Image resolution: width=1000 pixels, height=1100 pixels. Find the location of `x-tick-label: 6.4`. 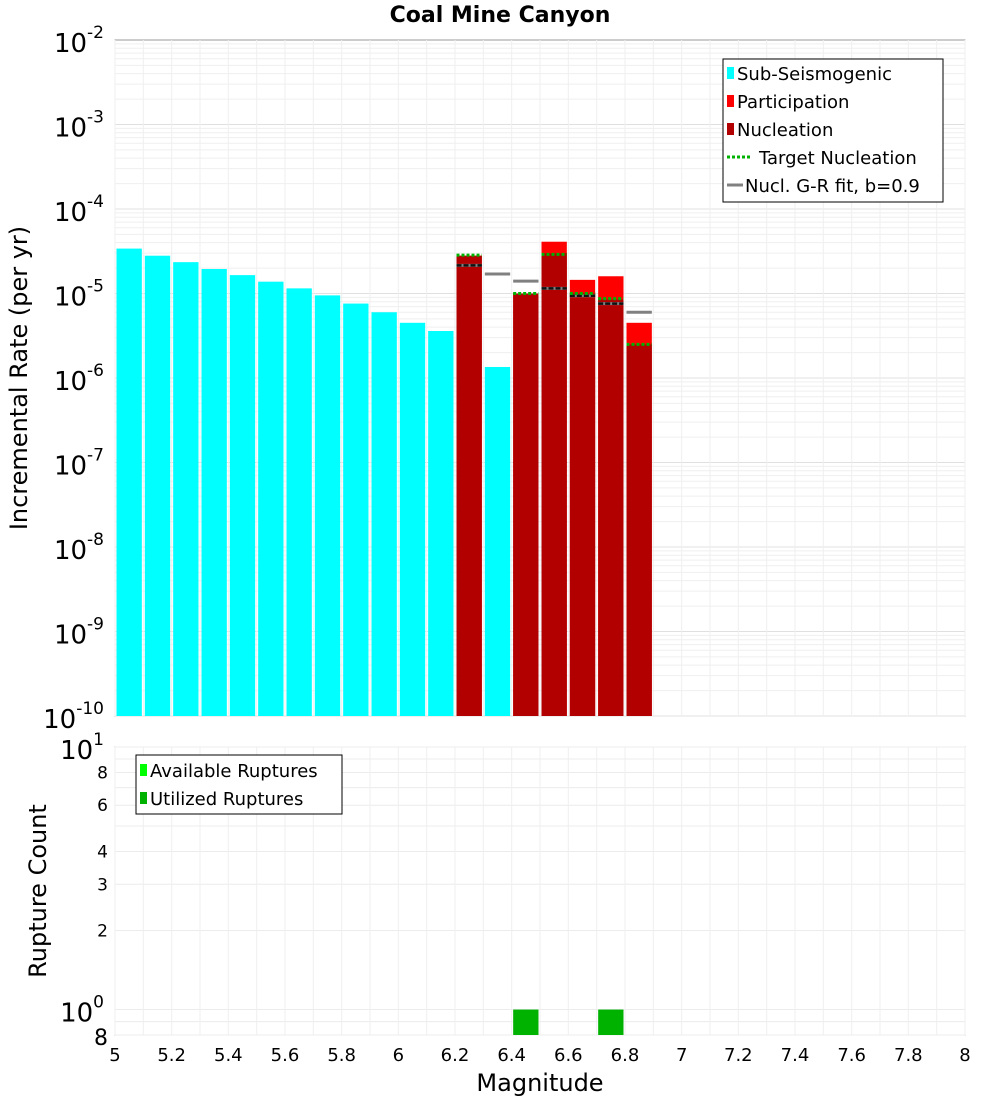

x-tick-label: 6.4 is located at coordinates (511, 1055).